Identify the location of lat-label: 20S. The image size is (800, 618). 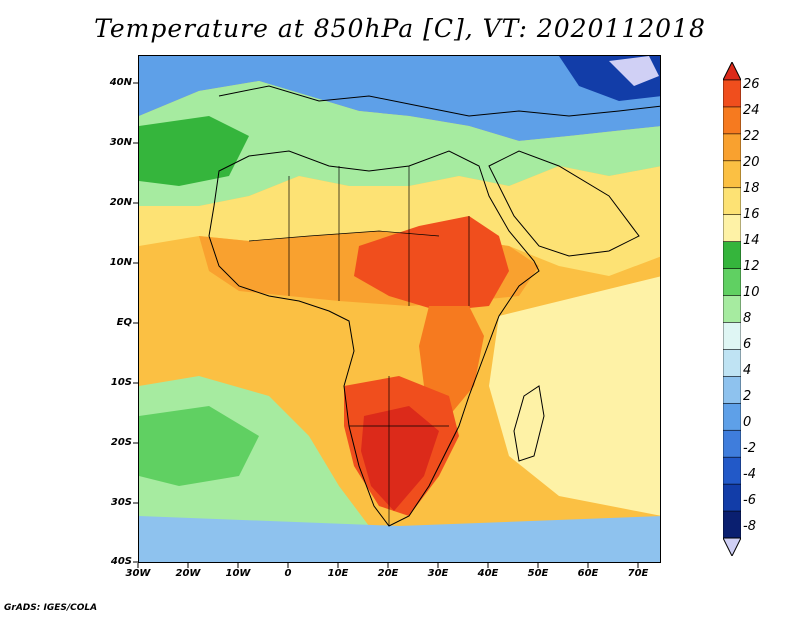
(121, 442).